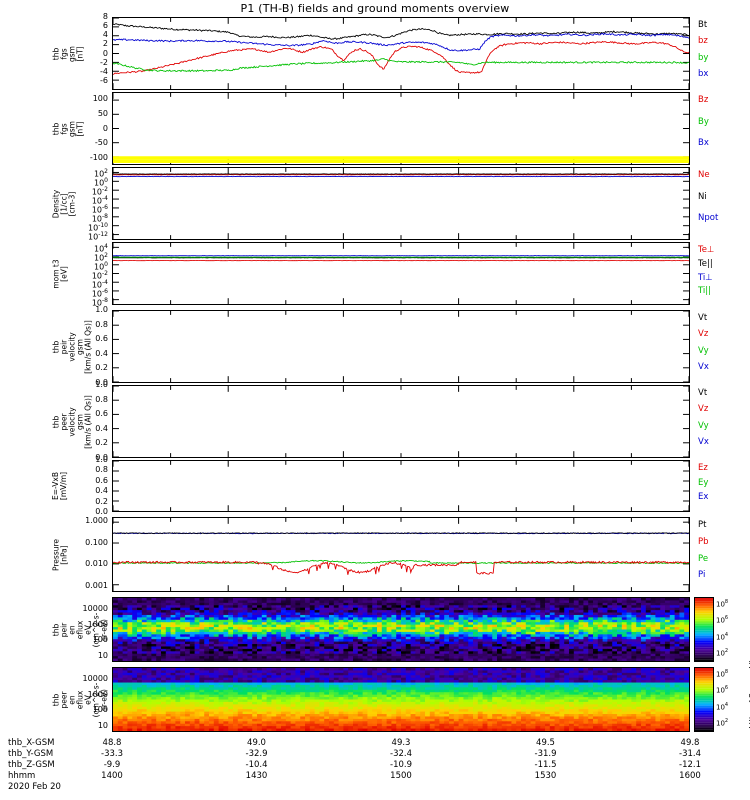 Image resolution: width=750 pixels, height=800 pixels. What do you see at coordinates (105, 128) in the screenshot?
I see `ytick-fgs-gsm-nt-2-2: 0` at bounding box center [105, 128].